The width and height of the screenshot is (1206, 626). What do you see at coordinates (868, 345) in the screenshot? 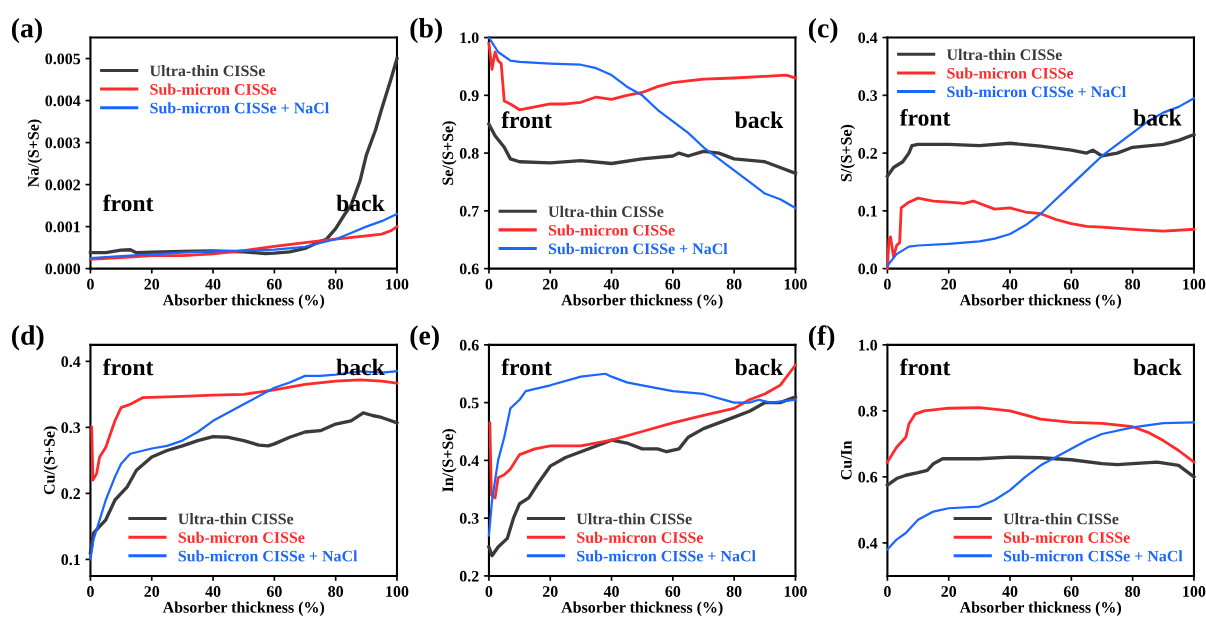
I see `y-tick-label: 1.0` at bounding box center [868, 345].